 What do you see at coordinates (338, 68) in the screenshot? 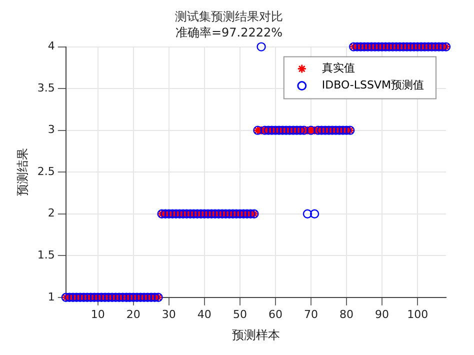
I see `legend-label: 真实值` at bounding box center [338, 68].